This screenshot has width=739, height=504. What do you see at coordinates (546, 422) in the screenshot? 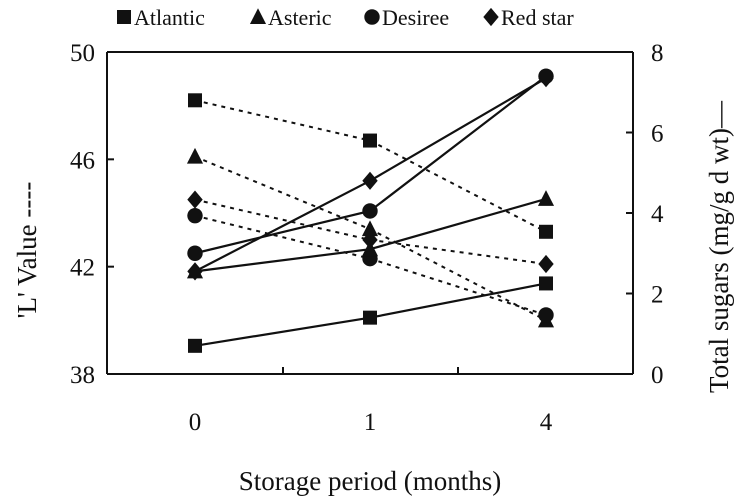
I see `x-tick-label: 4` at bounding box center [546, 422].